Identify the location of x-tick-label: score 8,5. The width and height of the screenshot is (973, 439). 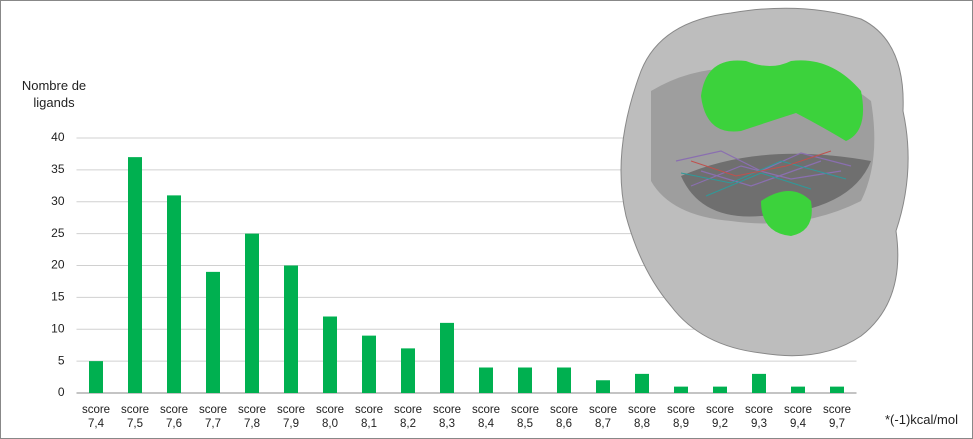
(525, 417).